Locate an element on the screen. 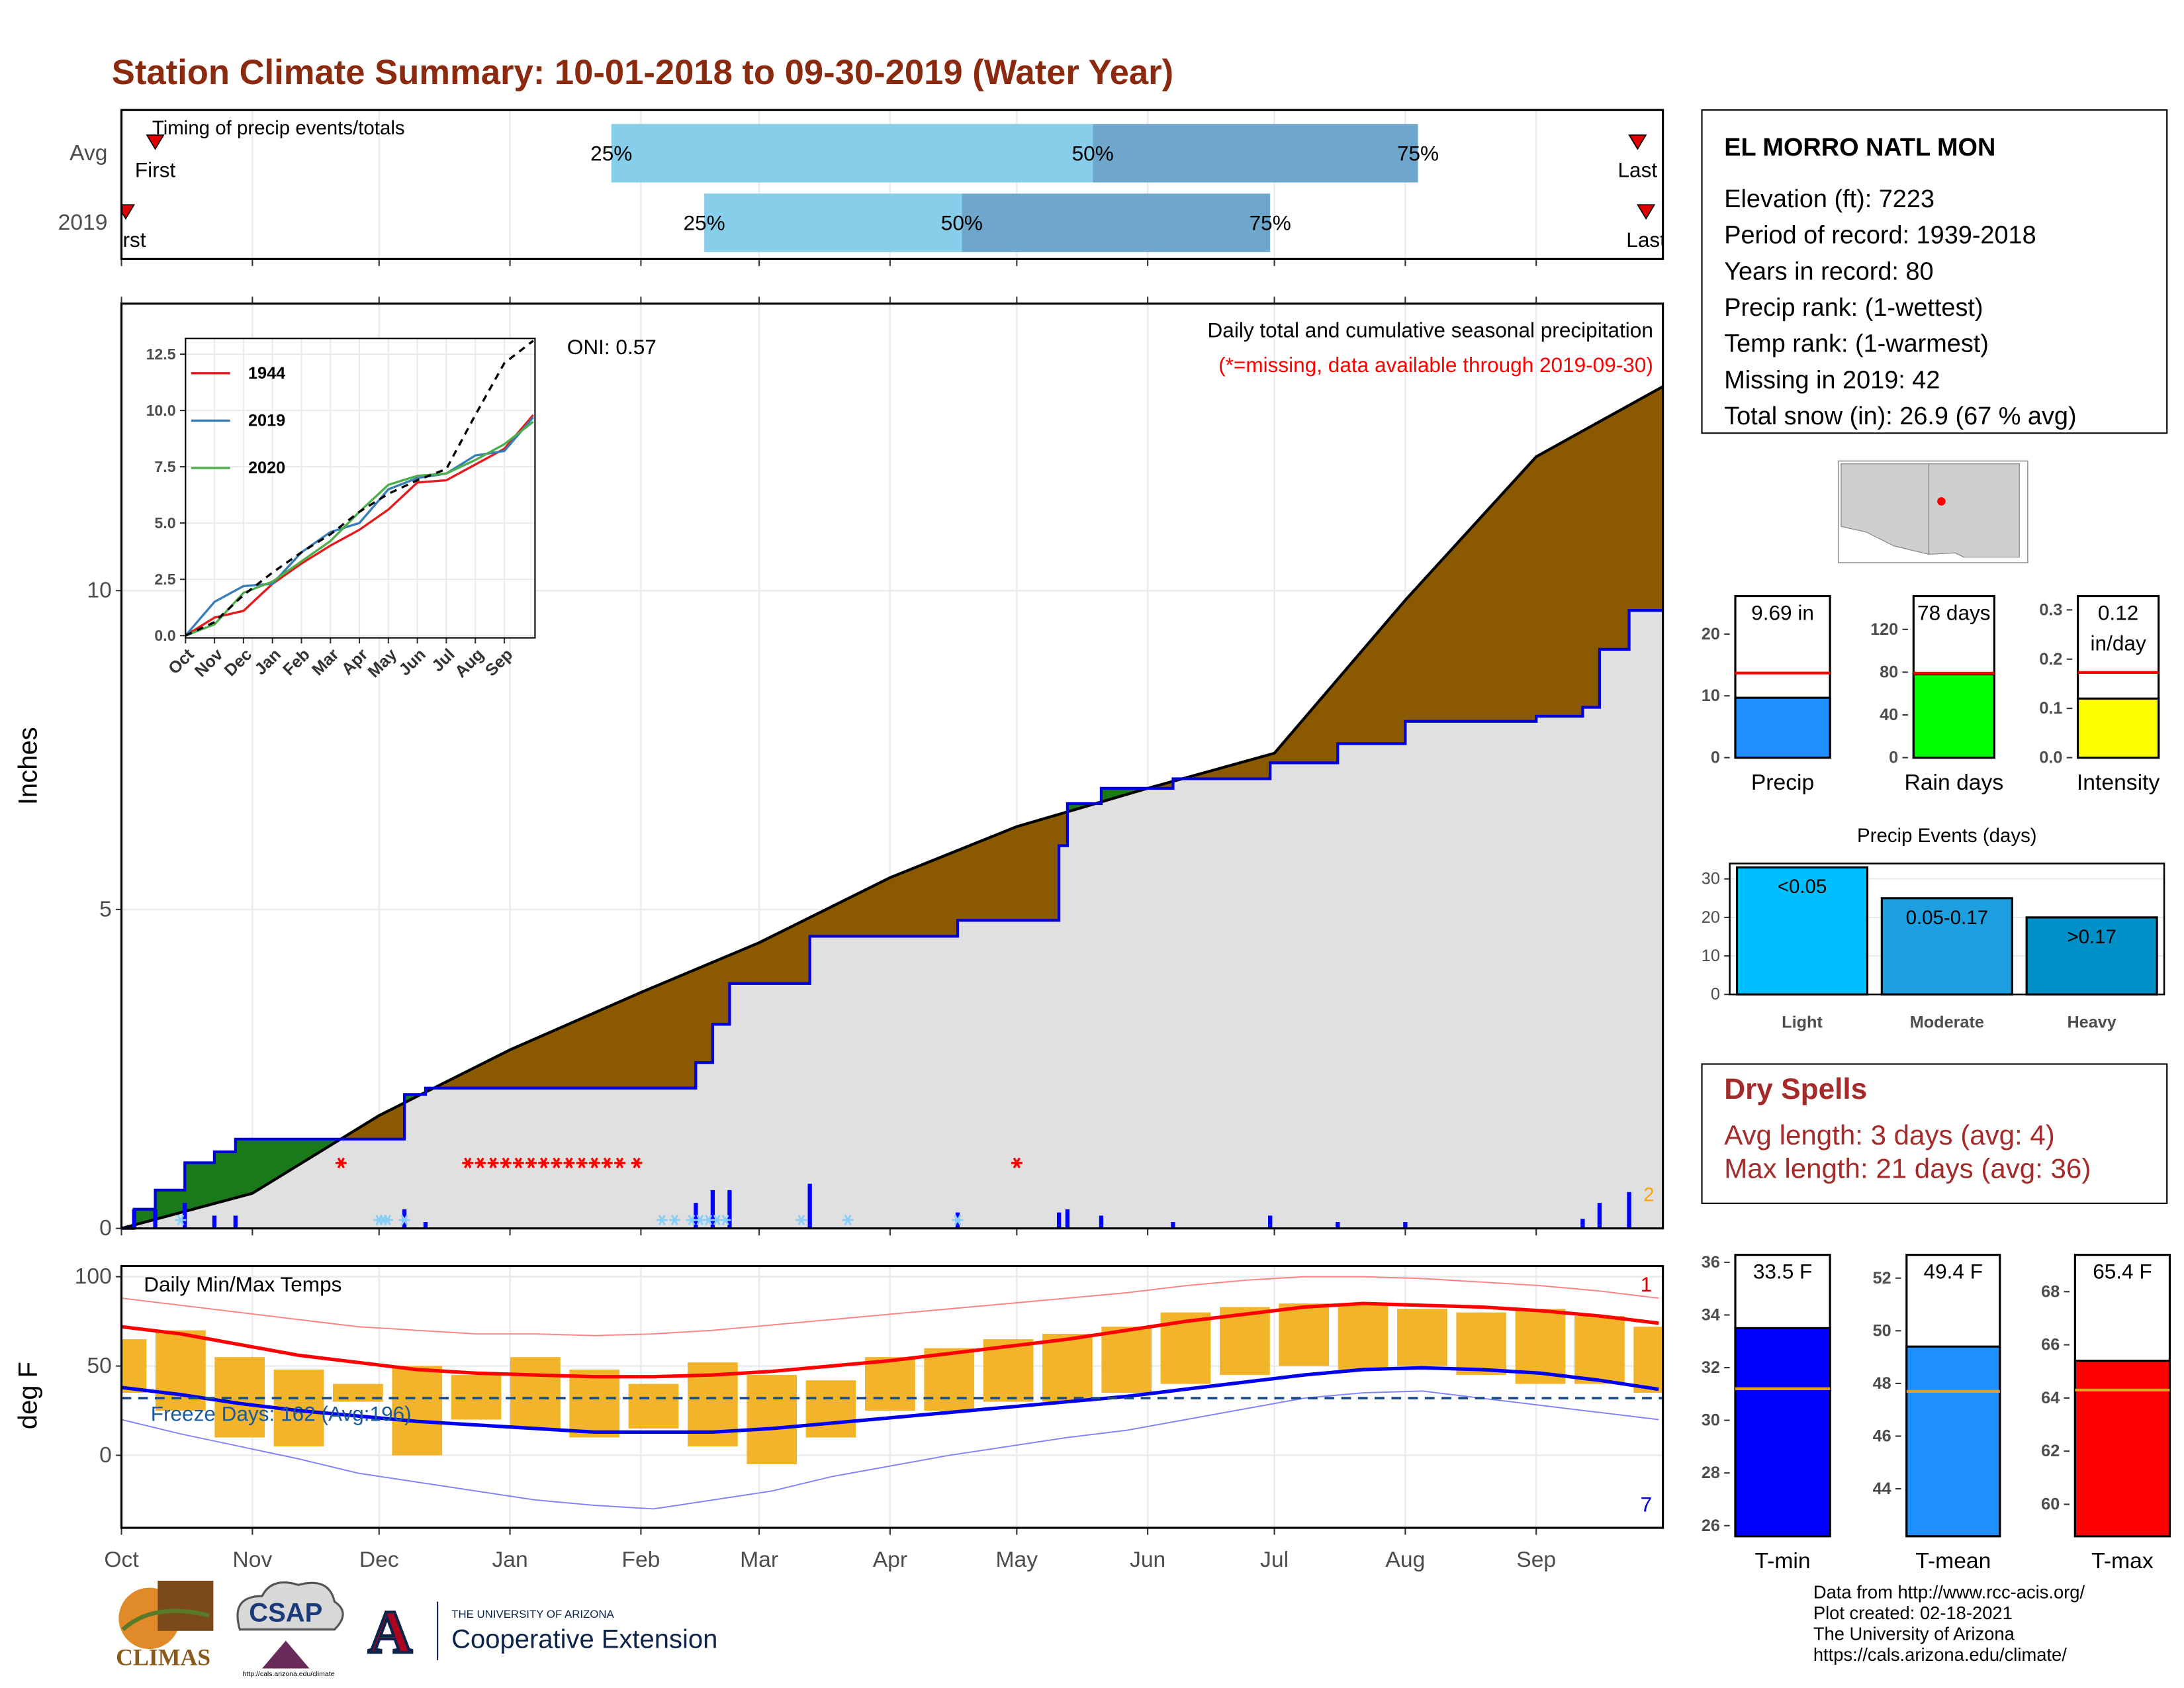 This screenshot has width=2184, height=1688. footer-line: https://cals.arizona.edu/climate/ is located at coordinates (1940, 1654).